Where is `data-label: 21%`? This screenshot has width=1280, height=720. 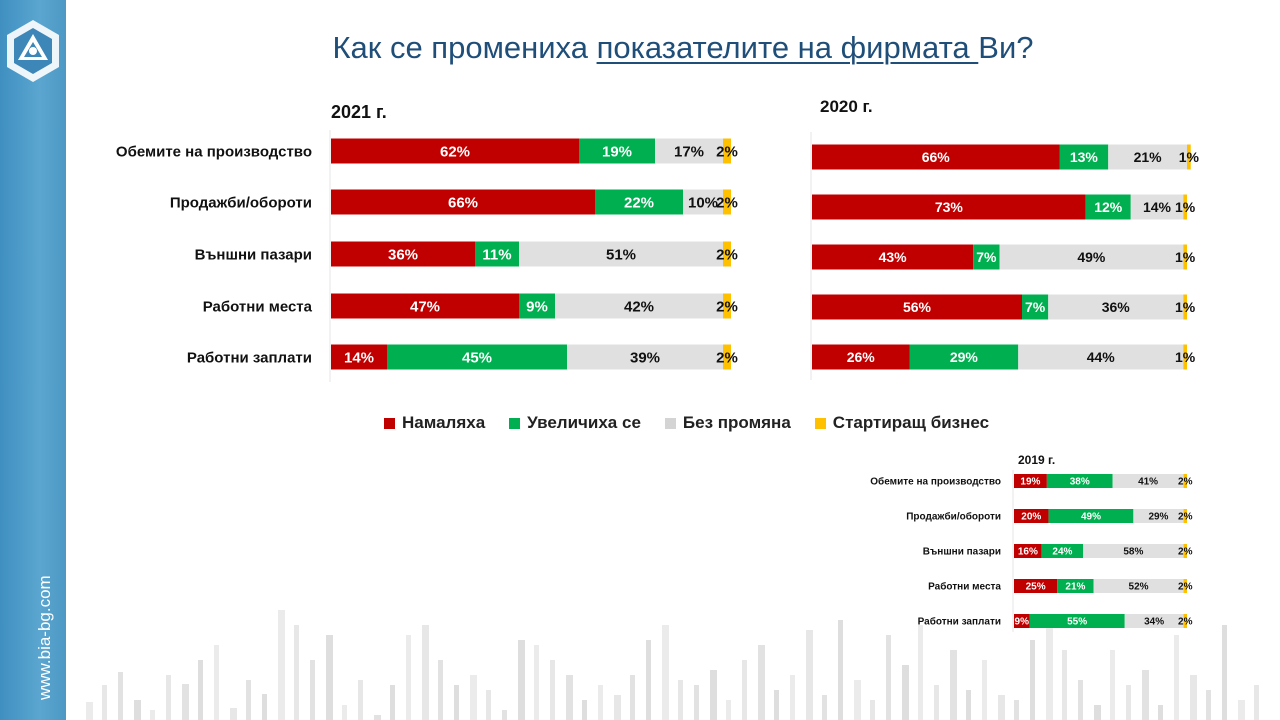
data-label: 21% is located at coordinates (1148, 157).